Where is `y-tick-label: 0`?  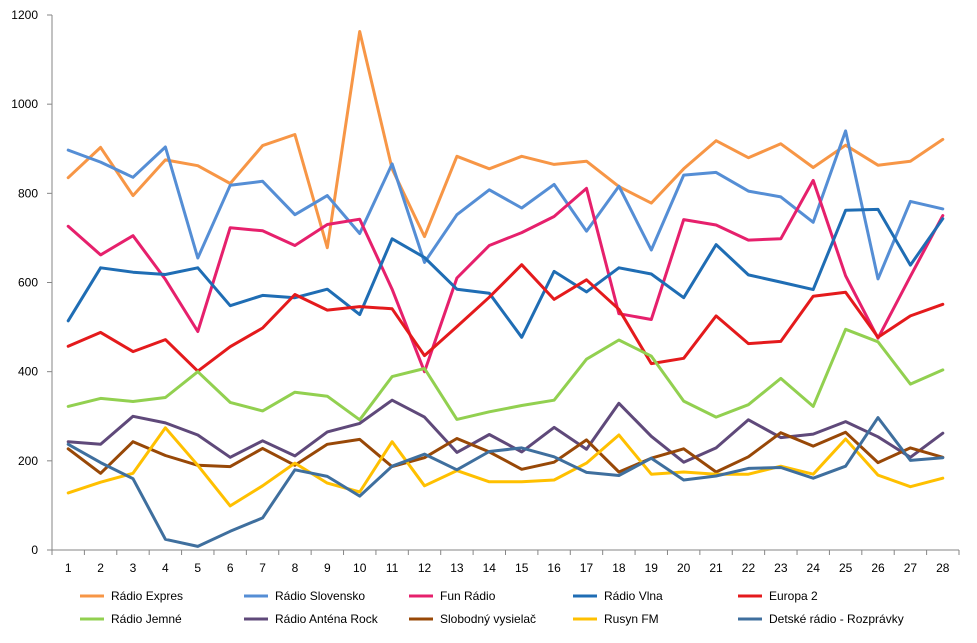 y-tick-label: 0 is located at coordinates (34, 550).